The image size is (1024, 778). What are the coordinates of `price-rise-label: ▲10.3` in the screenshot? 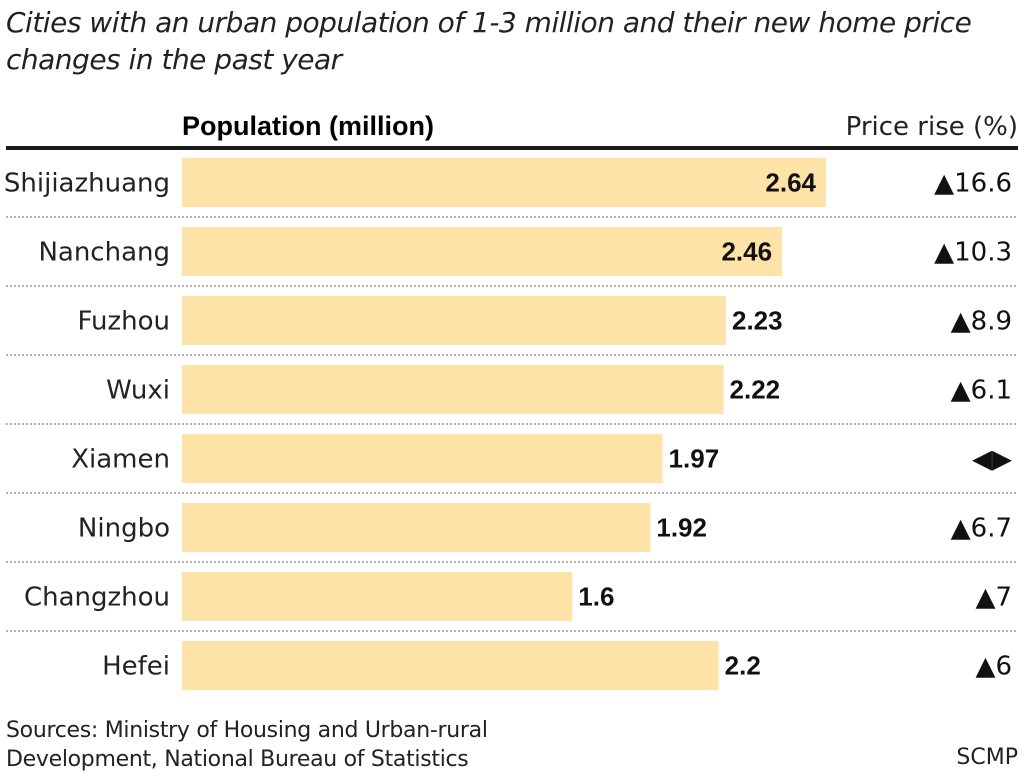 It's located at (973, 253).